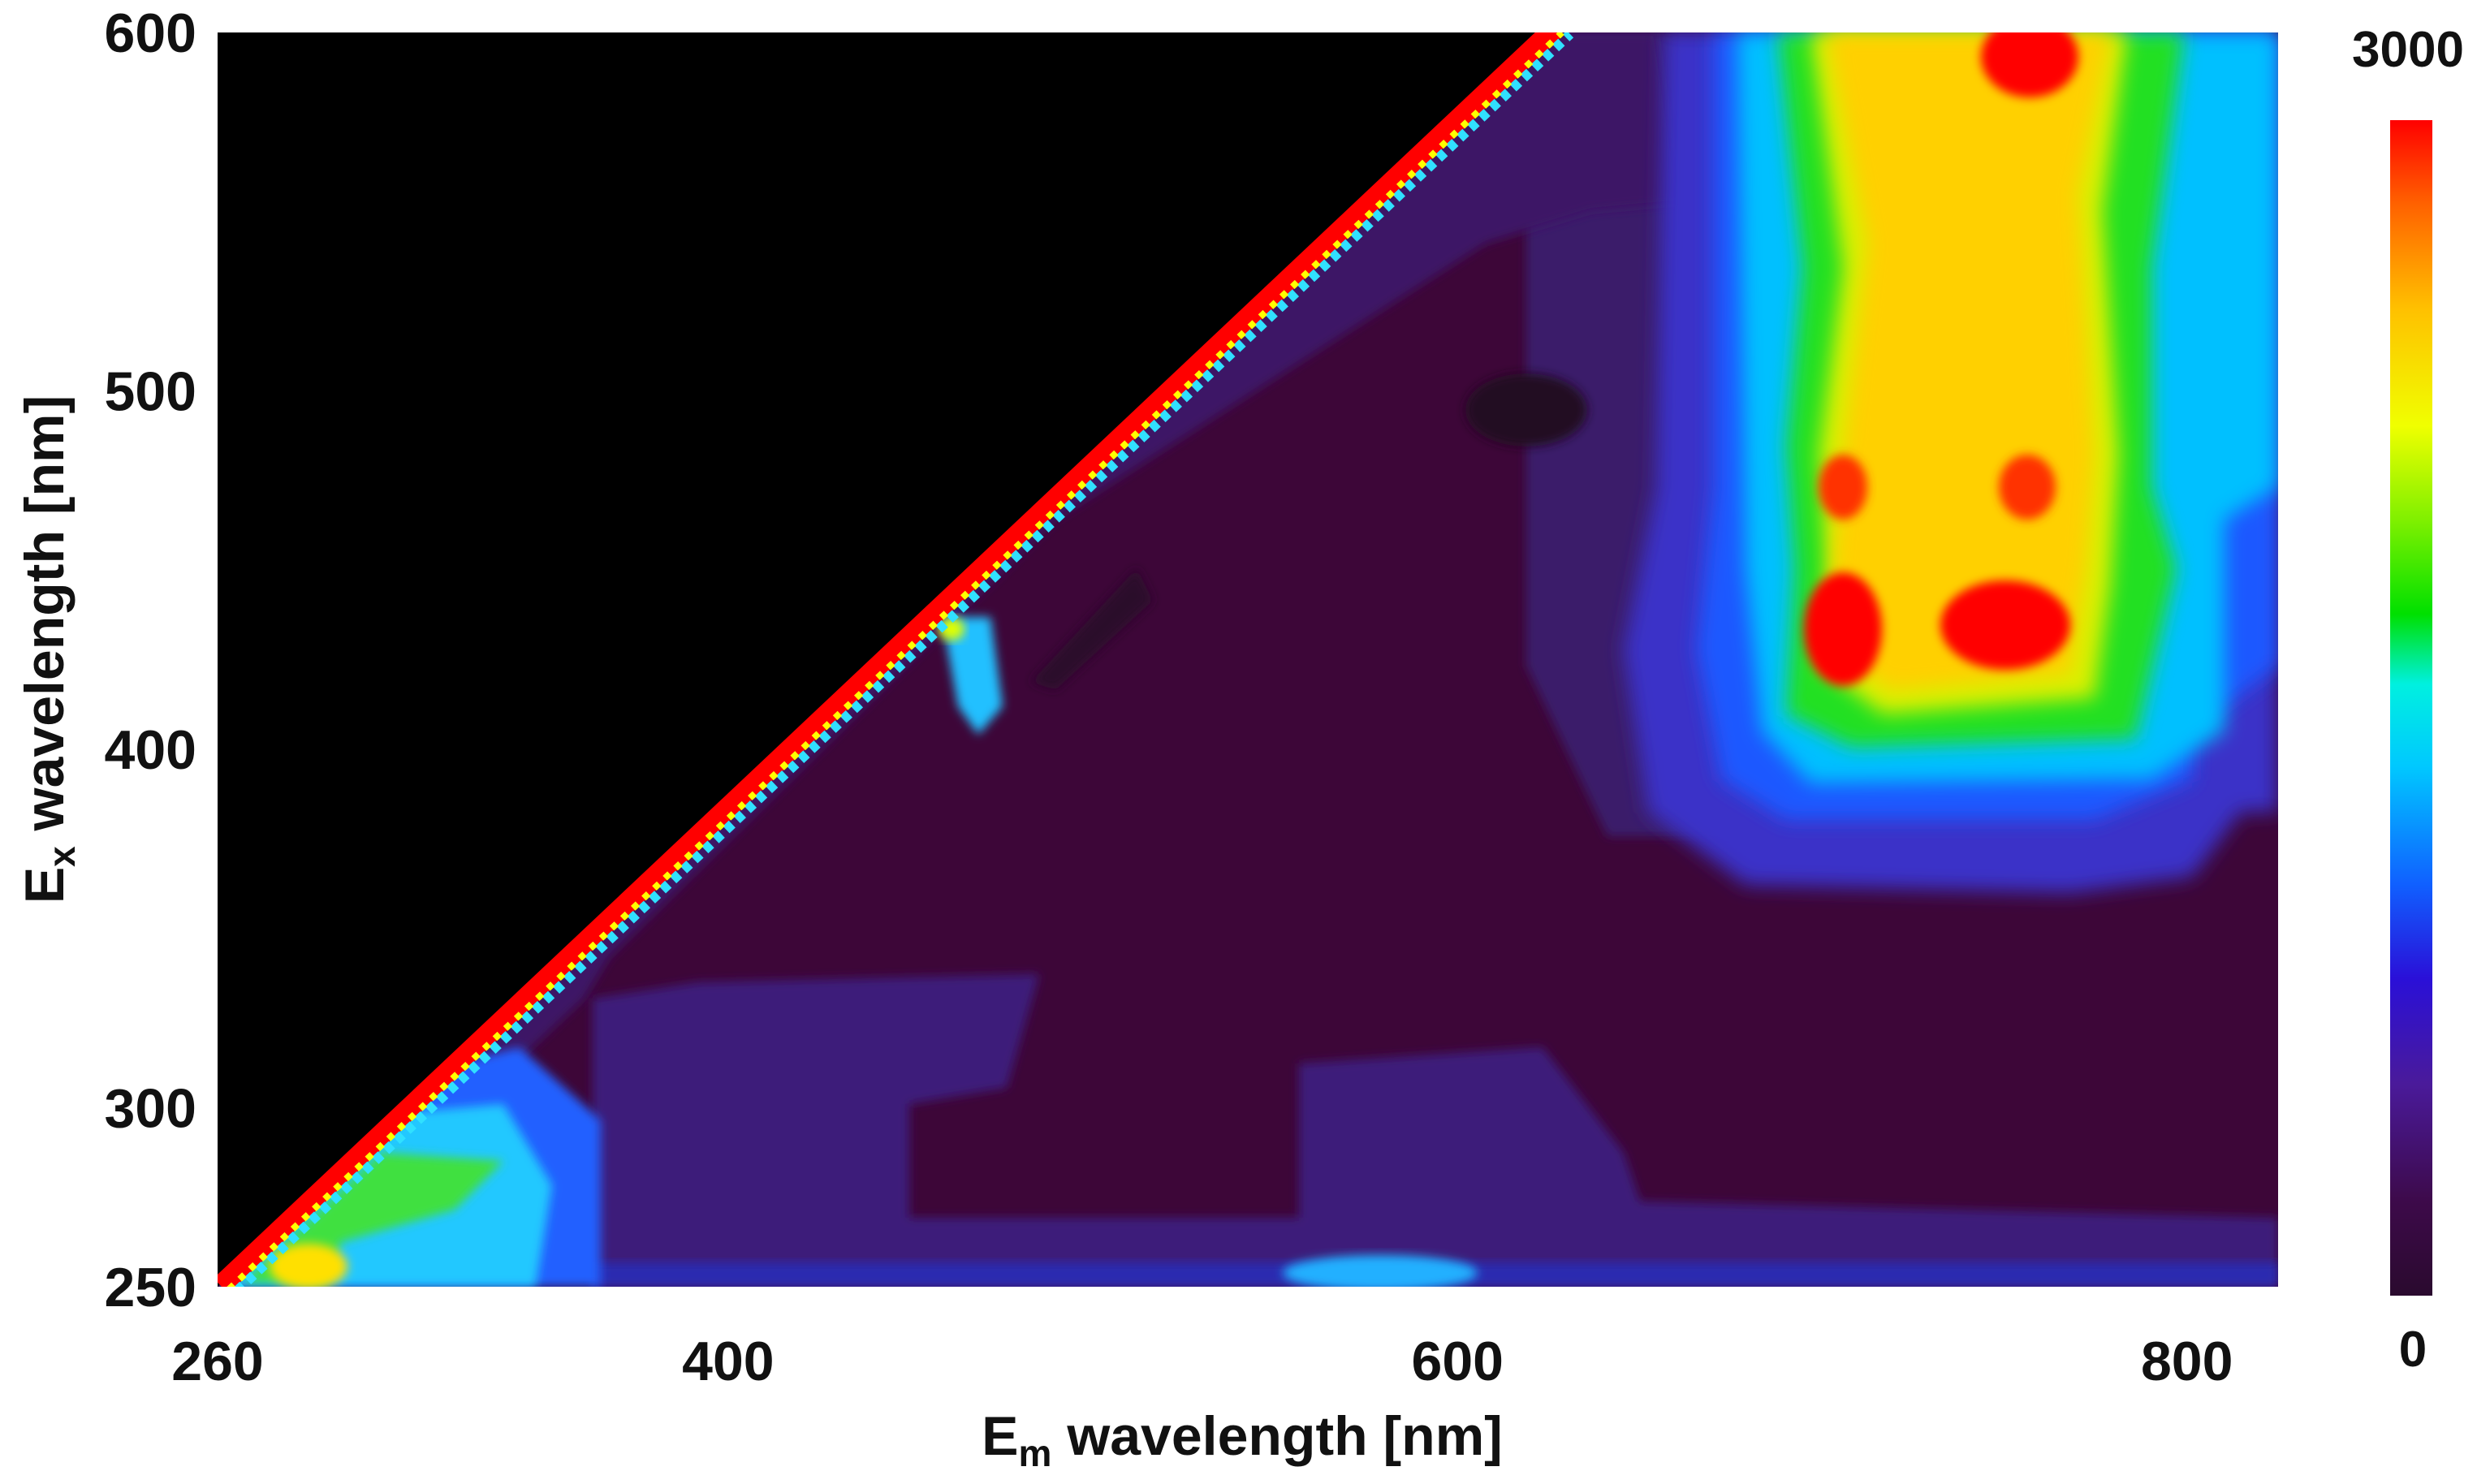 This screenshot has height=1484, width=2490. I want to click on y-tick-label: 400, so click(151, 750).